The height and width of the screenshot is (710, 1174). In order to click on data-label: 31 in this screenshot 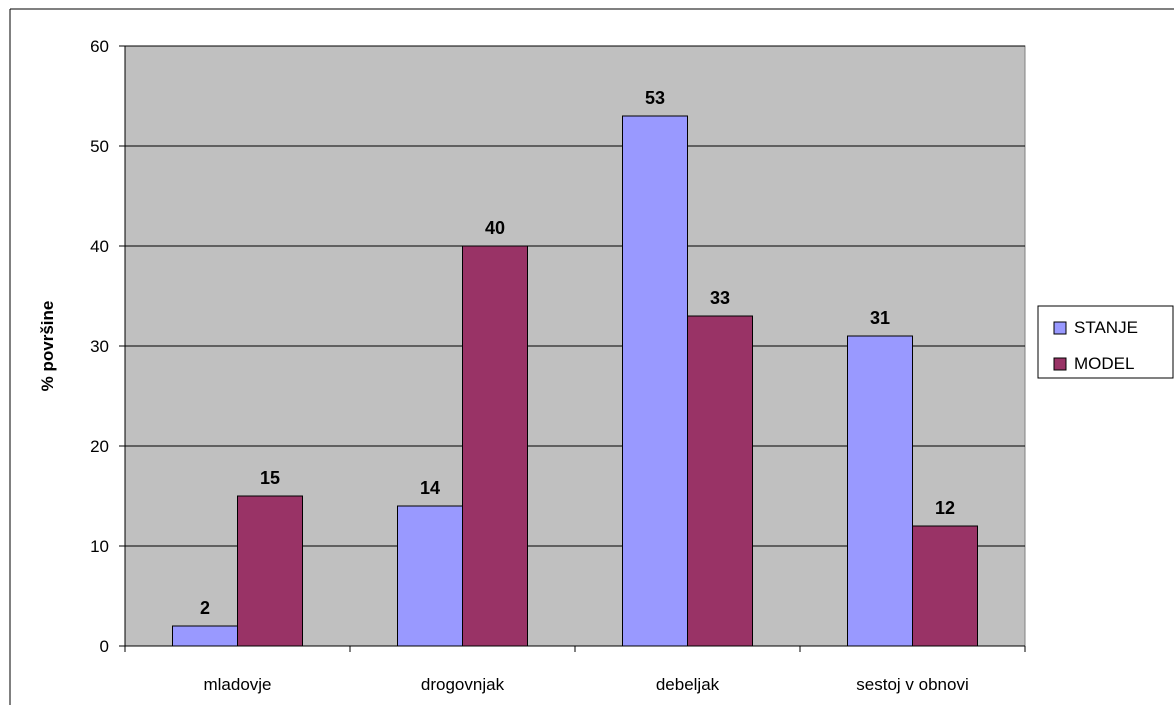, I will do `click(880, 318)`.